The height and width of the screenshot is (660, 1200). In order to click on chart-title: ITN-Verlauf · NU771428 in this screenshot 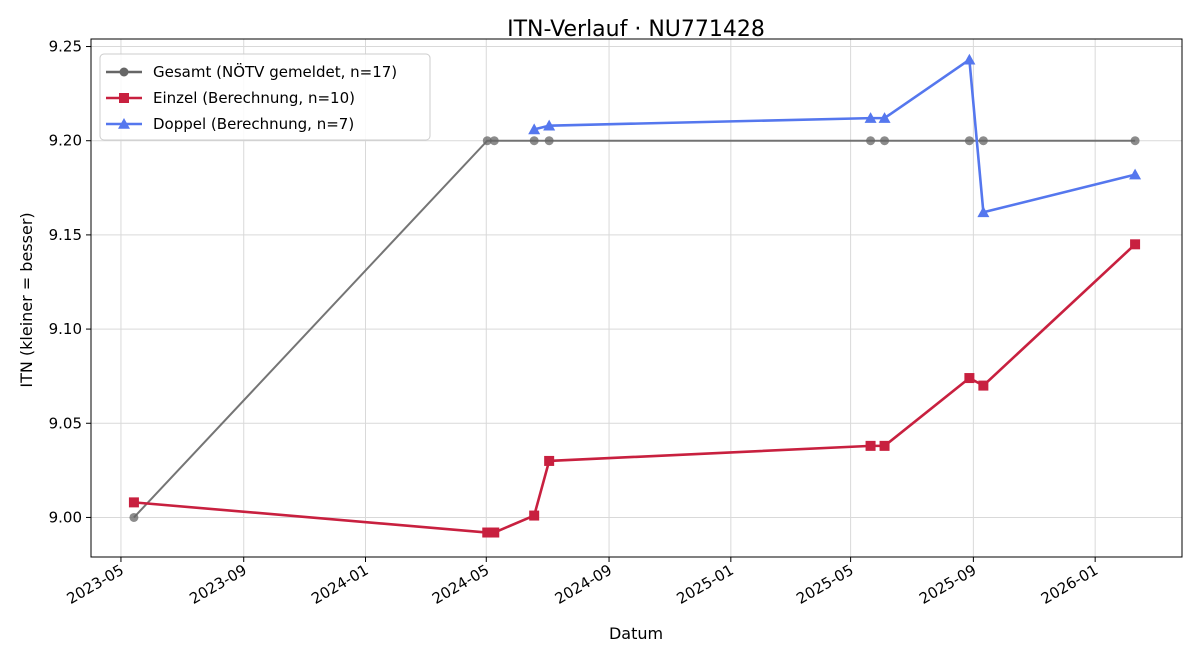, I will do `click(636, 29)`.